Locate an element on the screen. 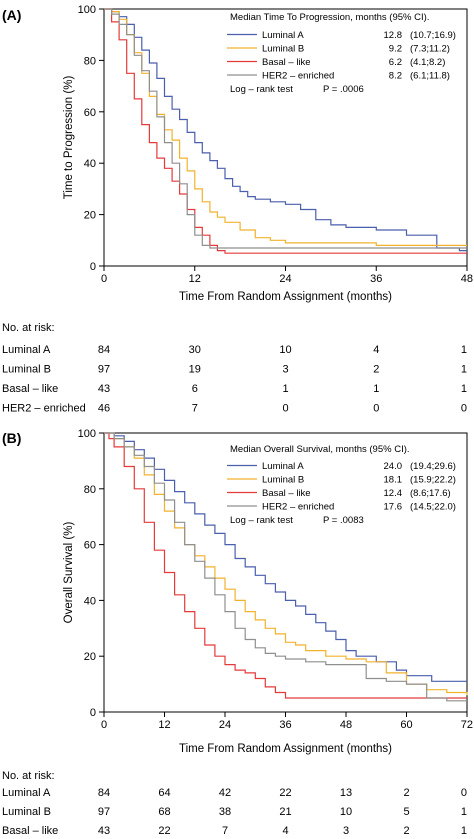 This screenshot has width=474, height=839. risk-count: 30 is located at coordinates (195, 350).